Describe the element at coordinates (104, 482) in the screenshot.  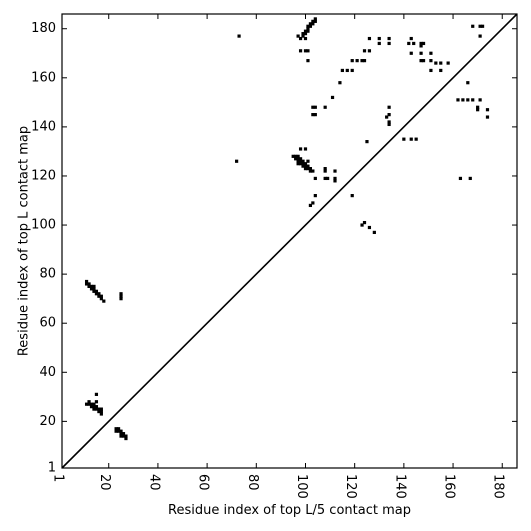
I see `x-tick-label: 20` at that location.